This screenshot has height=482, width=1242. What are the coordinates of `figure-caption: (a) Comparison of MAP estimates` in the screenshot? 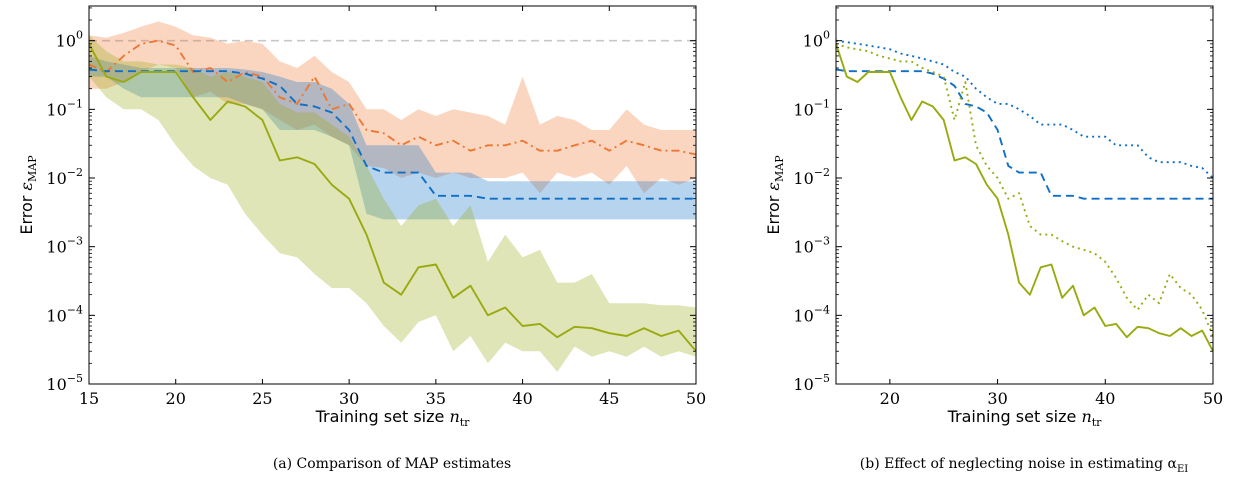 It's located at (392, 464).